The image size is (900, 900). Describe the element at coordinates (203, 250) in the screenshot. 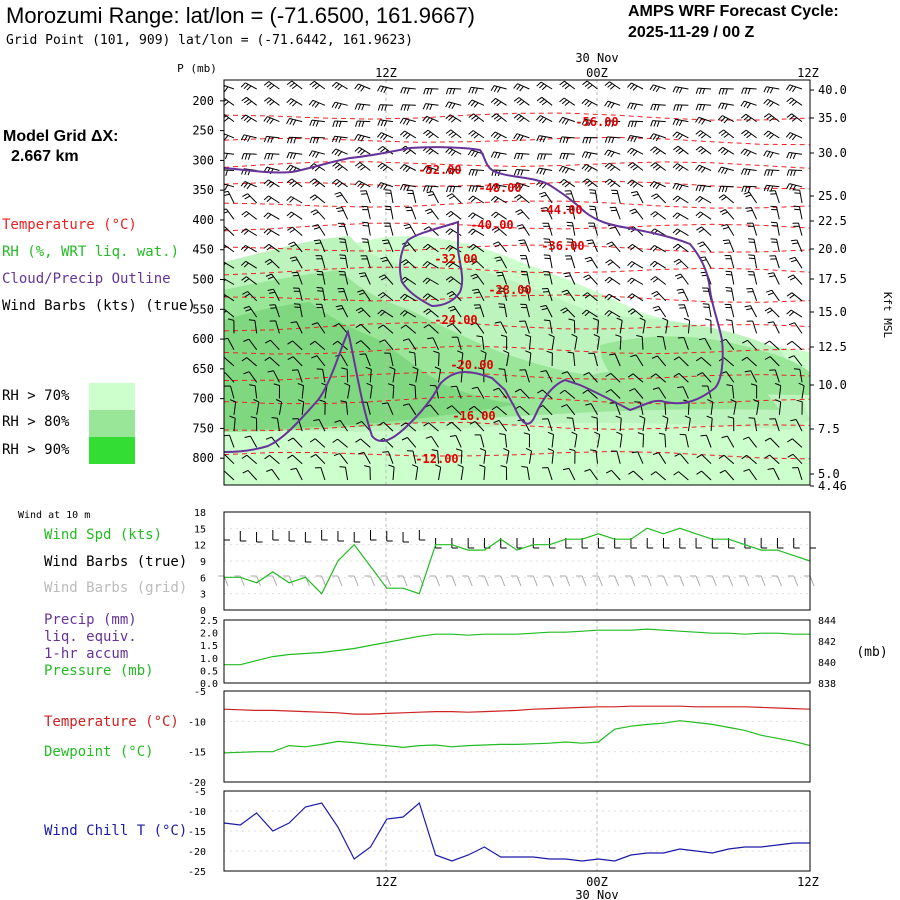

I see `pressure-tick-label: 450` at that location.